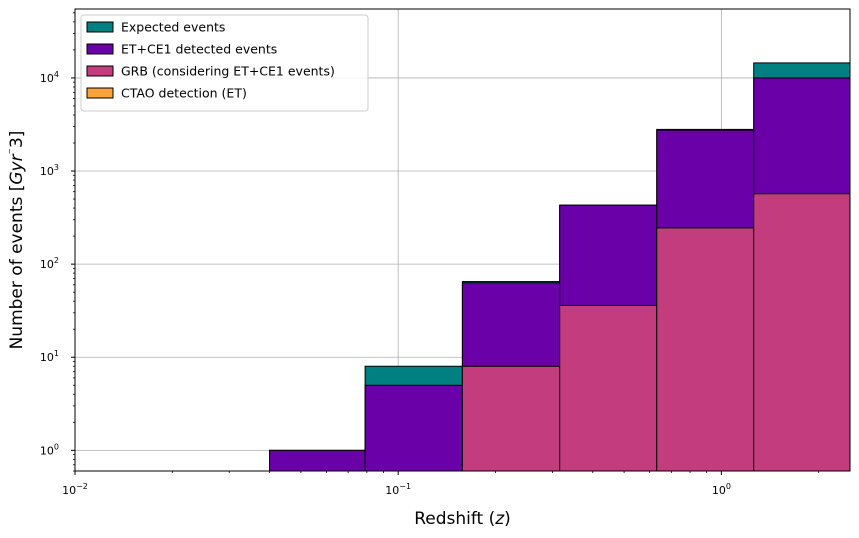  I want to click on legend-label-1: ET+CE1 detected events, so click(199, 49).